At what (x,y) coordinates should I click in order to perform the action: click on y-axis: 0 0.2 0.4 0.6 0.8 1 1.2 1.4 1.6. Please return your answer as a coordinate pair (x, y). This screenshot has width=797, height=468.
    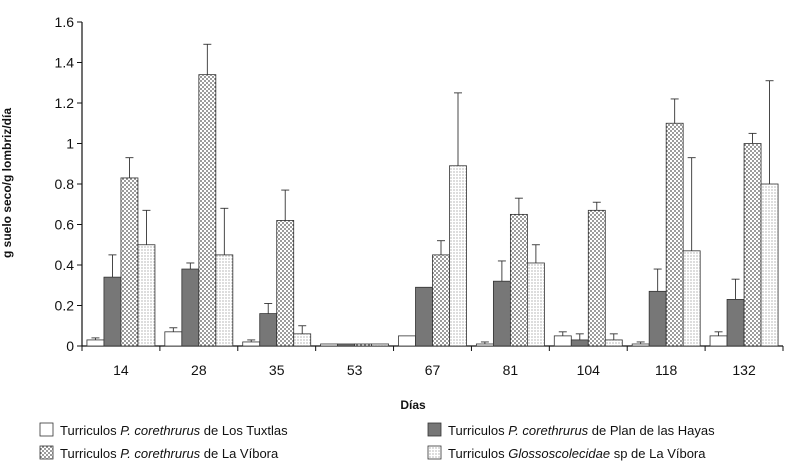
    Looking at the image, I should click on (69, 184).